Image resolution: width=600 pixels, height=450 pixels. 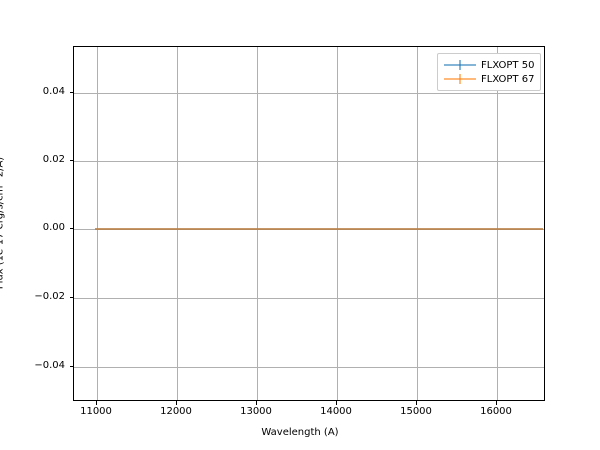 I want to click on gridline-y-0.04, so click(x=309, y=93).